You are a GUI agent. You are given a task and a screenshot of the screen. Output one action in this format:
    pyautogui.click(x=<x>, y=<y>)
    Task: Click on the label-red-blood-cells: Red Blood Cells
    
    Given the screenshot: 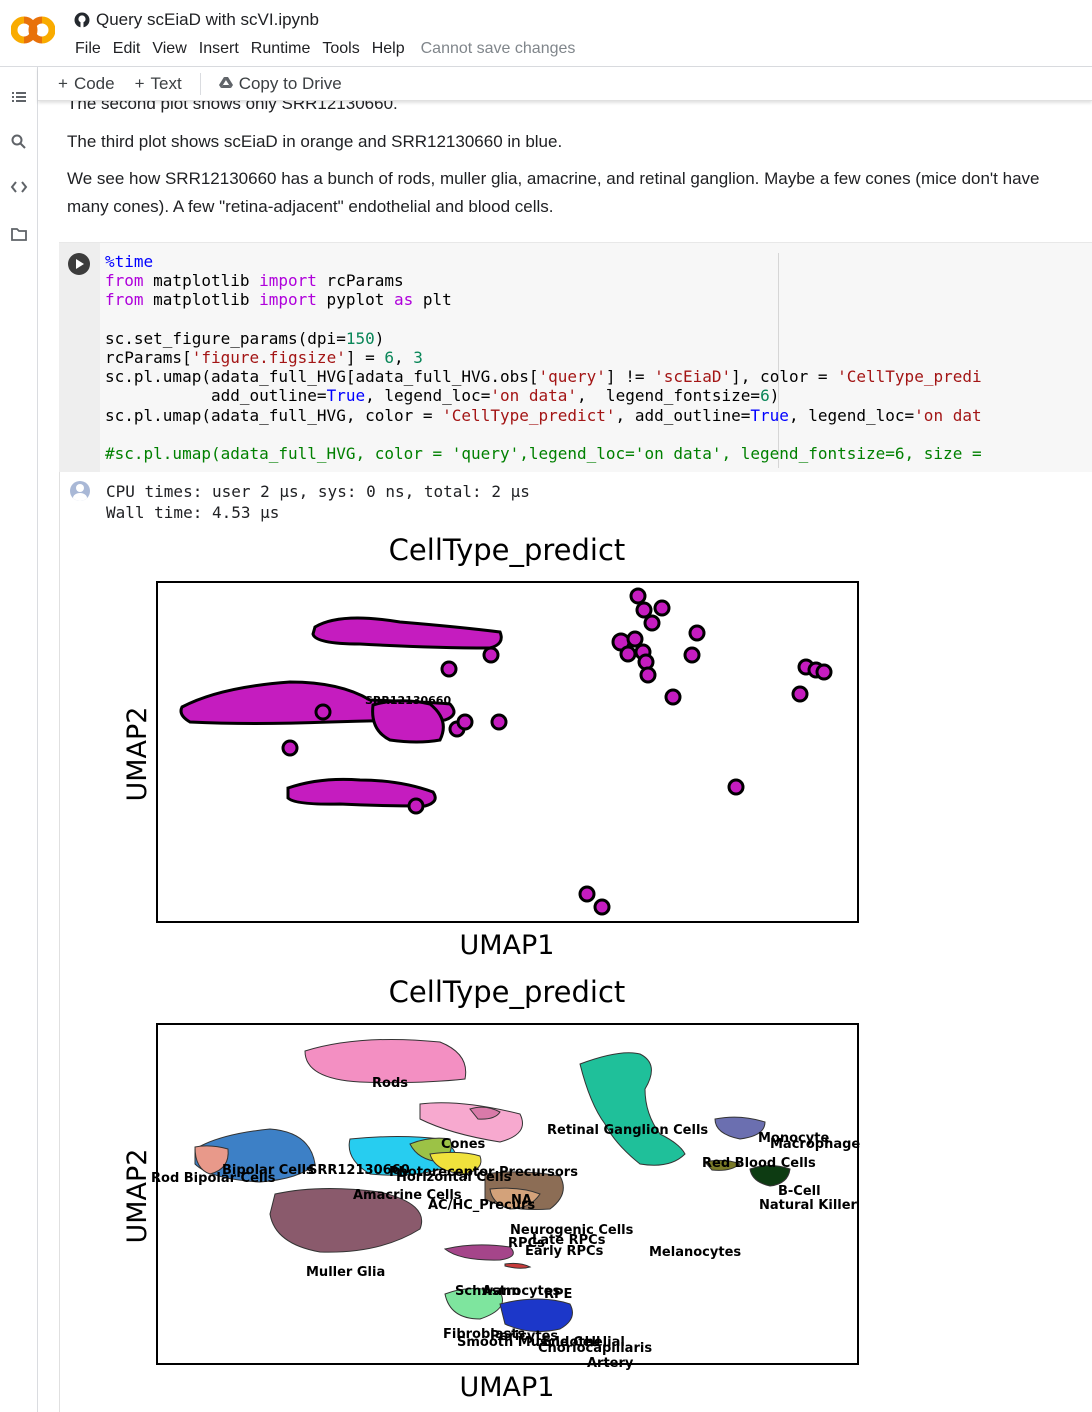 What is the action you would take?
    pyautogui.click(x=759, y=1163)
    